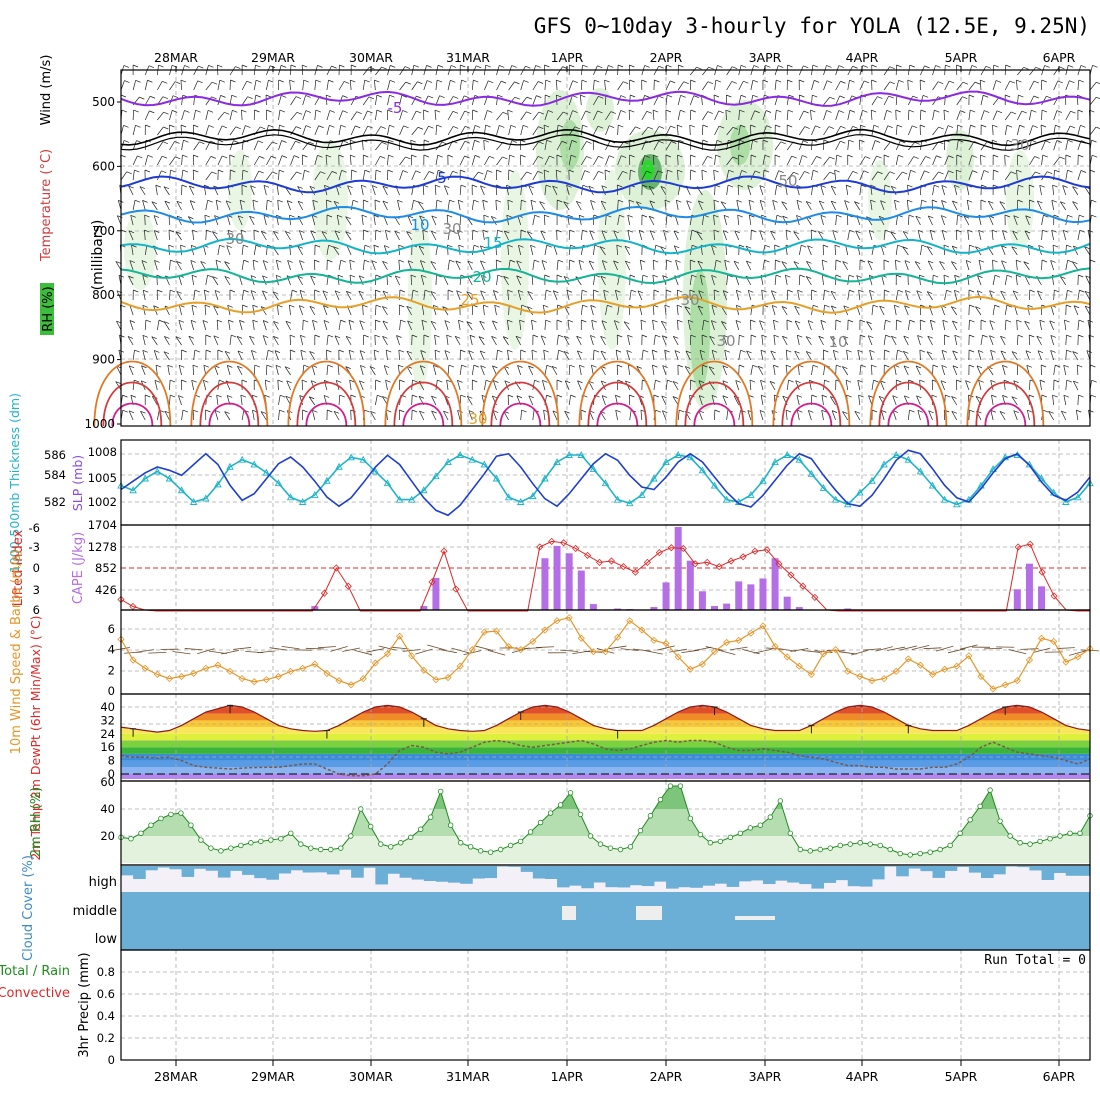 This screenshot has height=1100, width=1100. I want to click on temperature-loop, so click(908, 393).